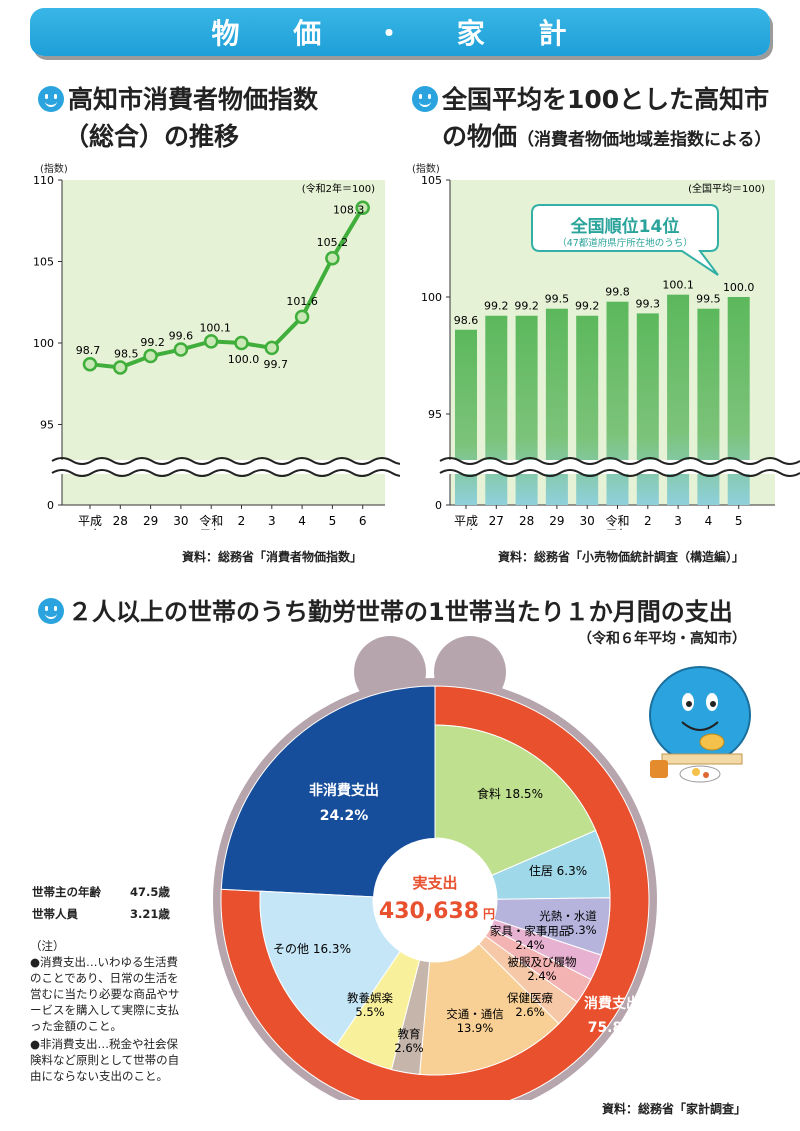  Describe the element at coordinates (612, 1028) in the screenshot. I see `consumption-value: 75.8%` at that location.